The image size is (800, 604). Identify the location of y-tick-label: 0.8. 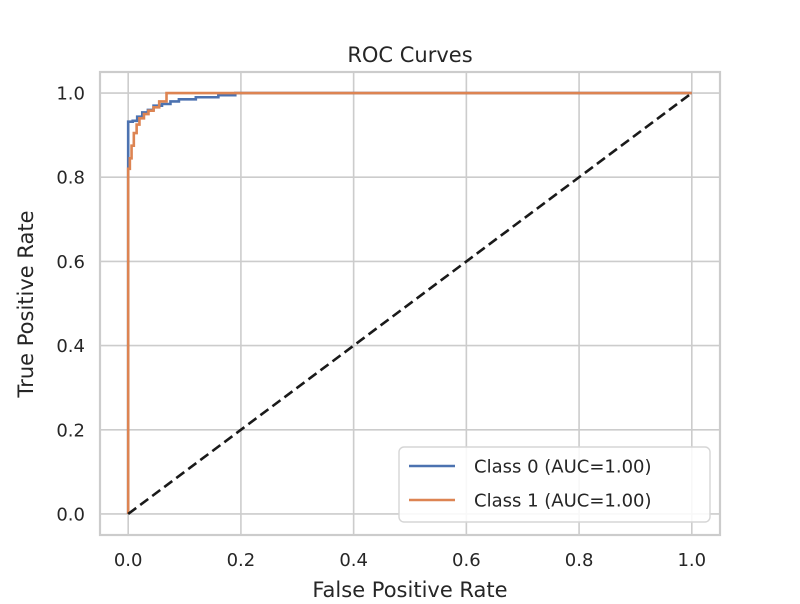
(70, 178).